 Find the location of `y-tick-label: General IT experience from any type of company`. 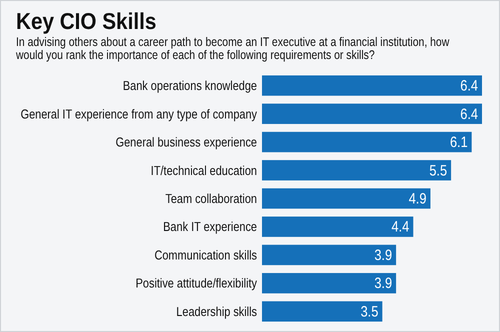

y-tick-label: General IT experience from any type of company is located at coordinates (138, 114).